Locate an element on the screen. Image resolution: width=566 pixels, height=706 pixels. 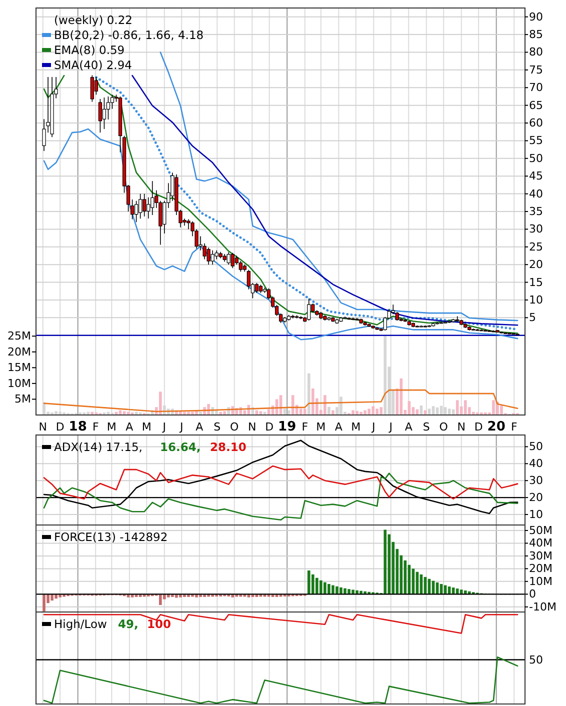
y-tick-label: 35 is located at coordinates (536, 211).